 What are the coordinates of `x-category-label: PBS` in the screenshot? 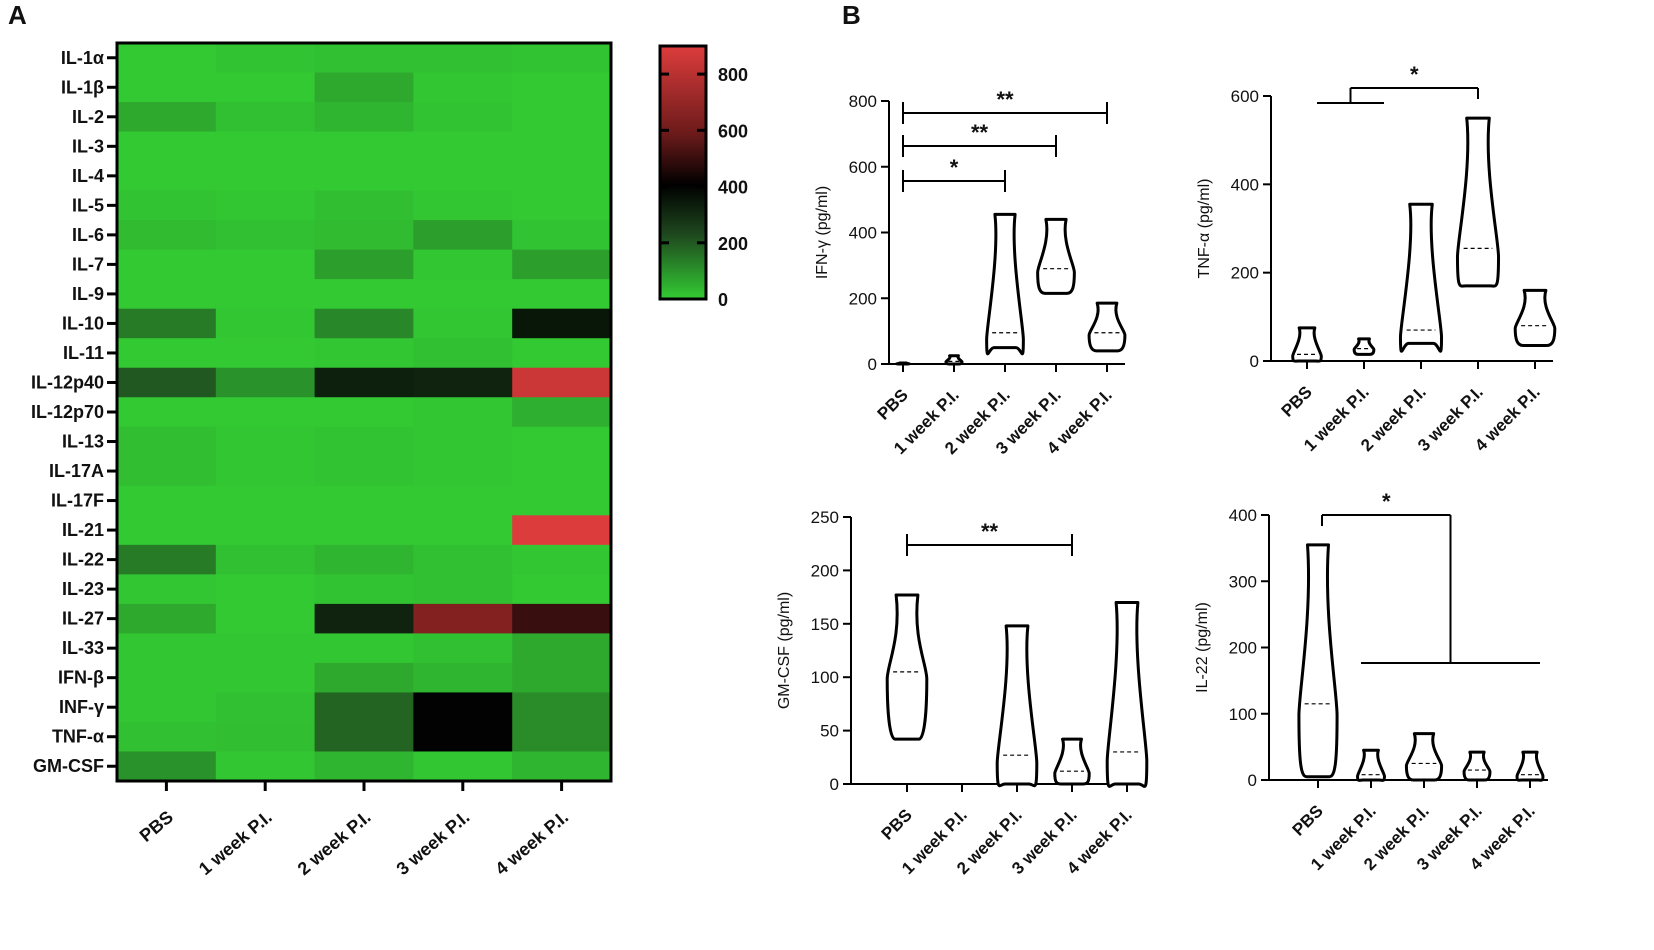 It's located at (1297, 401).